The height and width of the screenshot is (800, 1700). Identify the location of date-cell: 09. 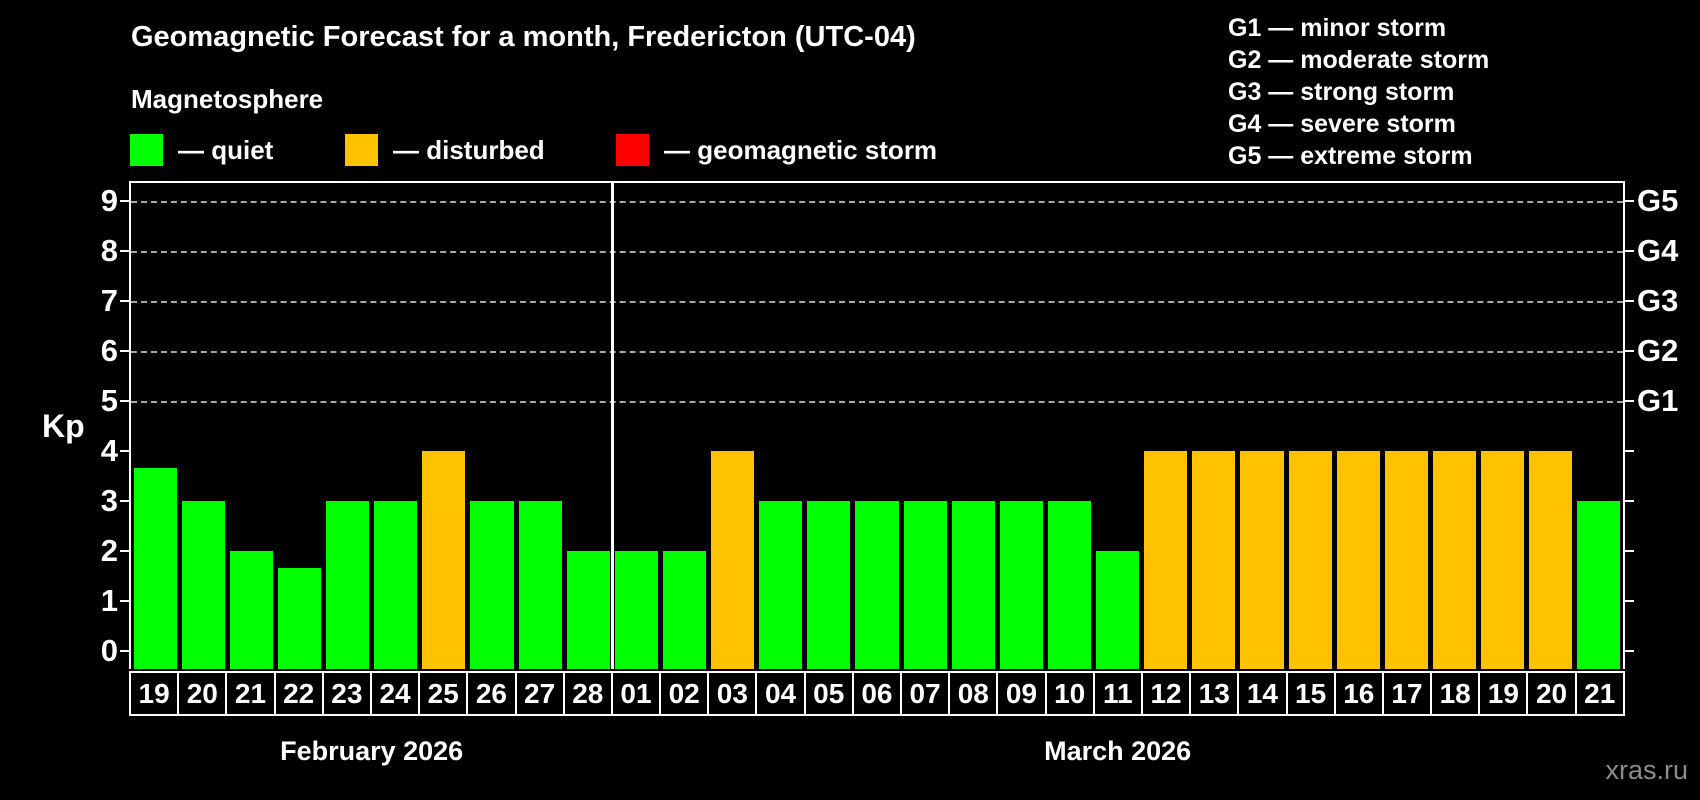
(1021, 693).